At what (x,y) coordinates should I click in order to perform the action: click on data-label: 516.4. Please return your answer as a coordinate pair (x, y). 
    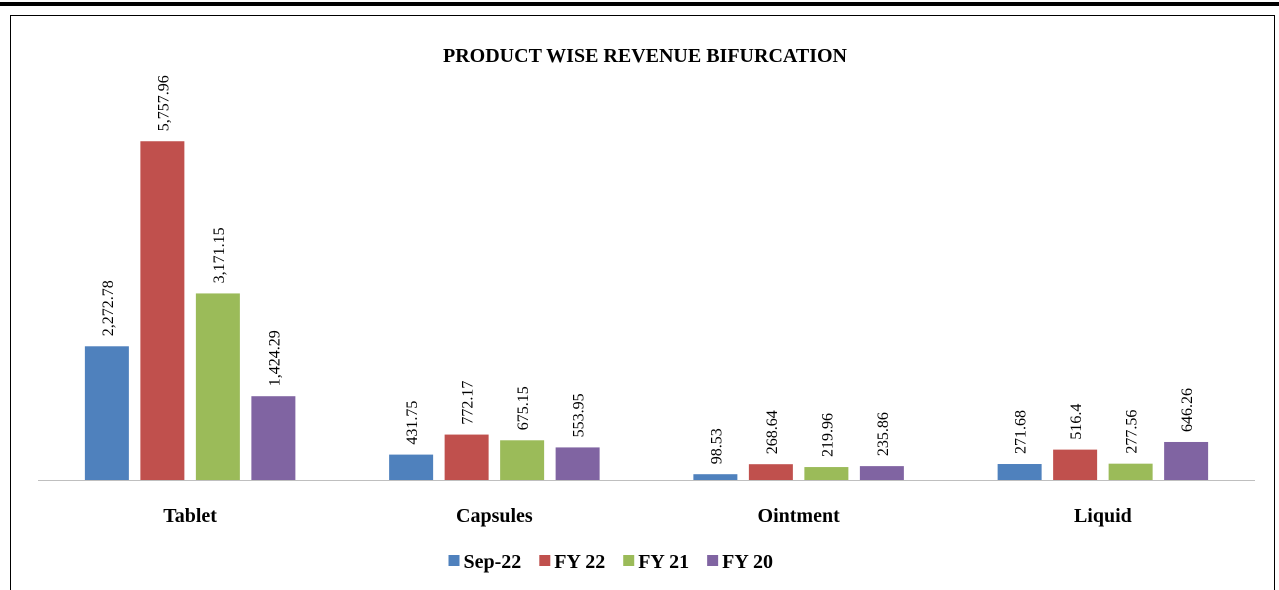
    Looking at the image, I should click on (1076, 422).